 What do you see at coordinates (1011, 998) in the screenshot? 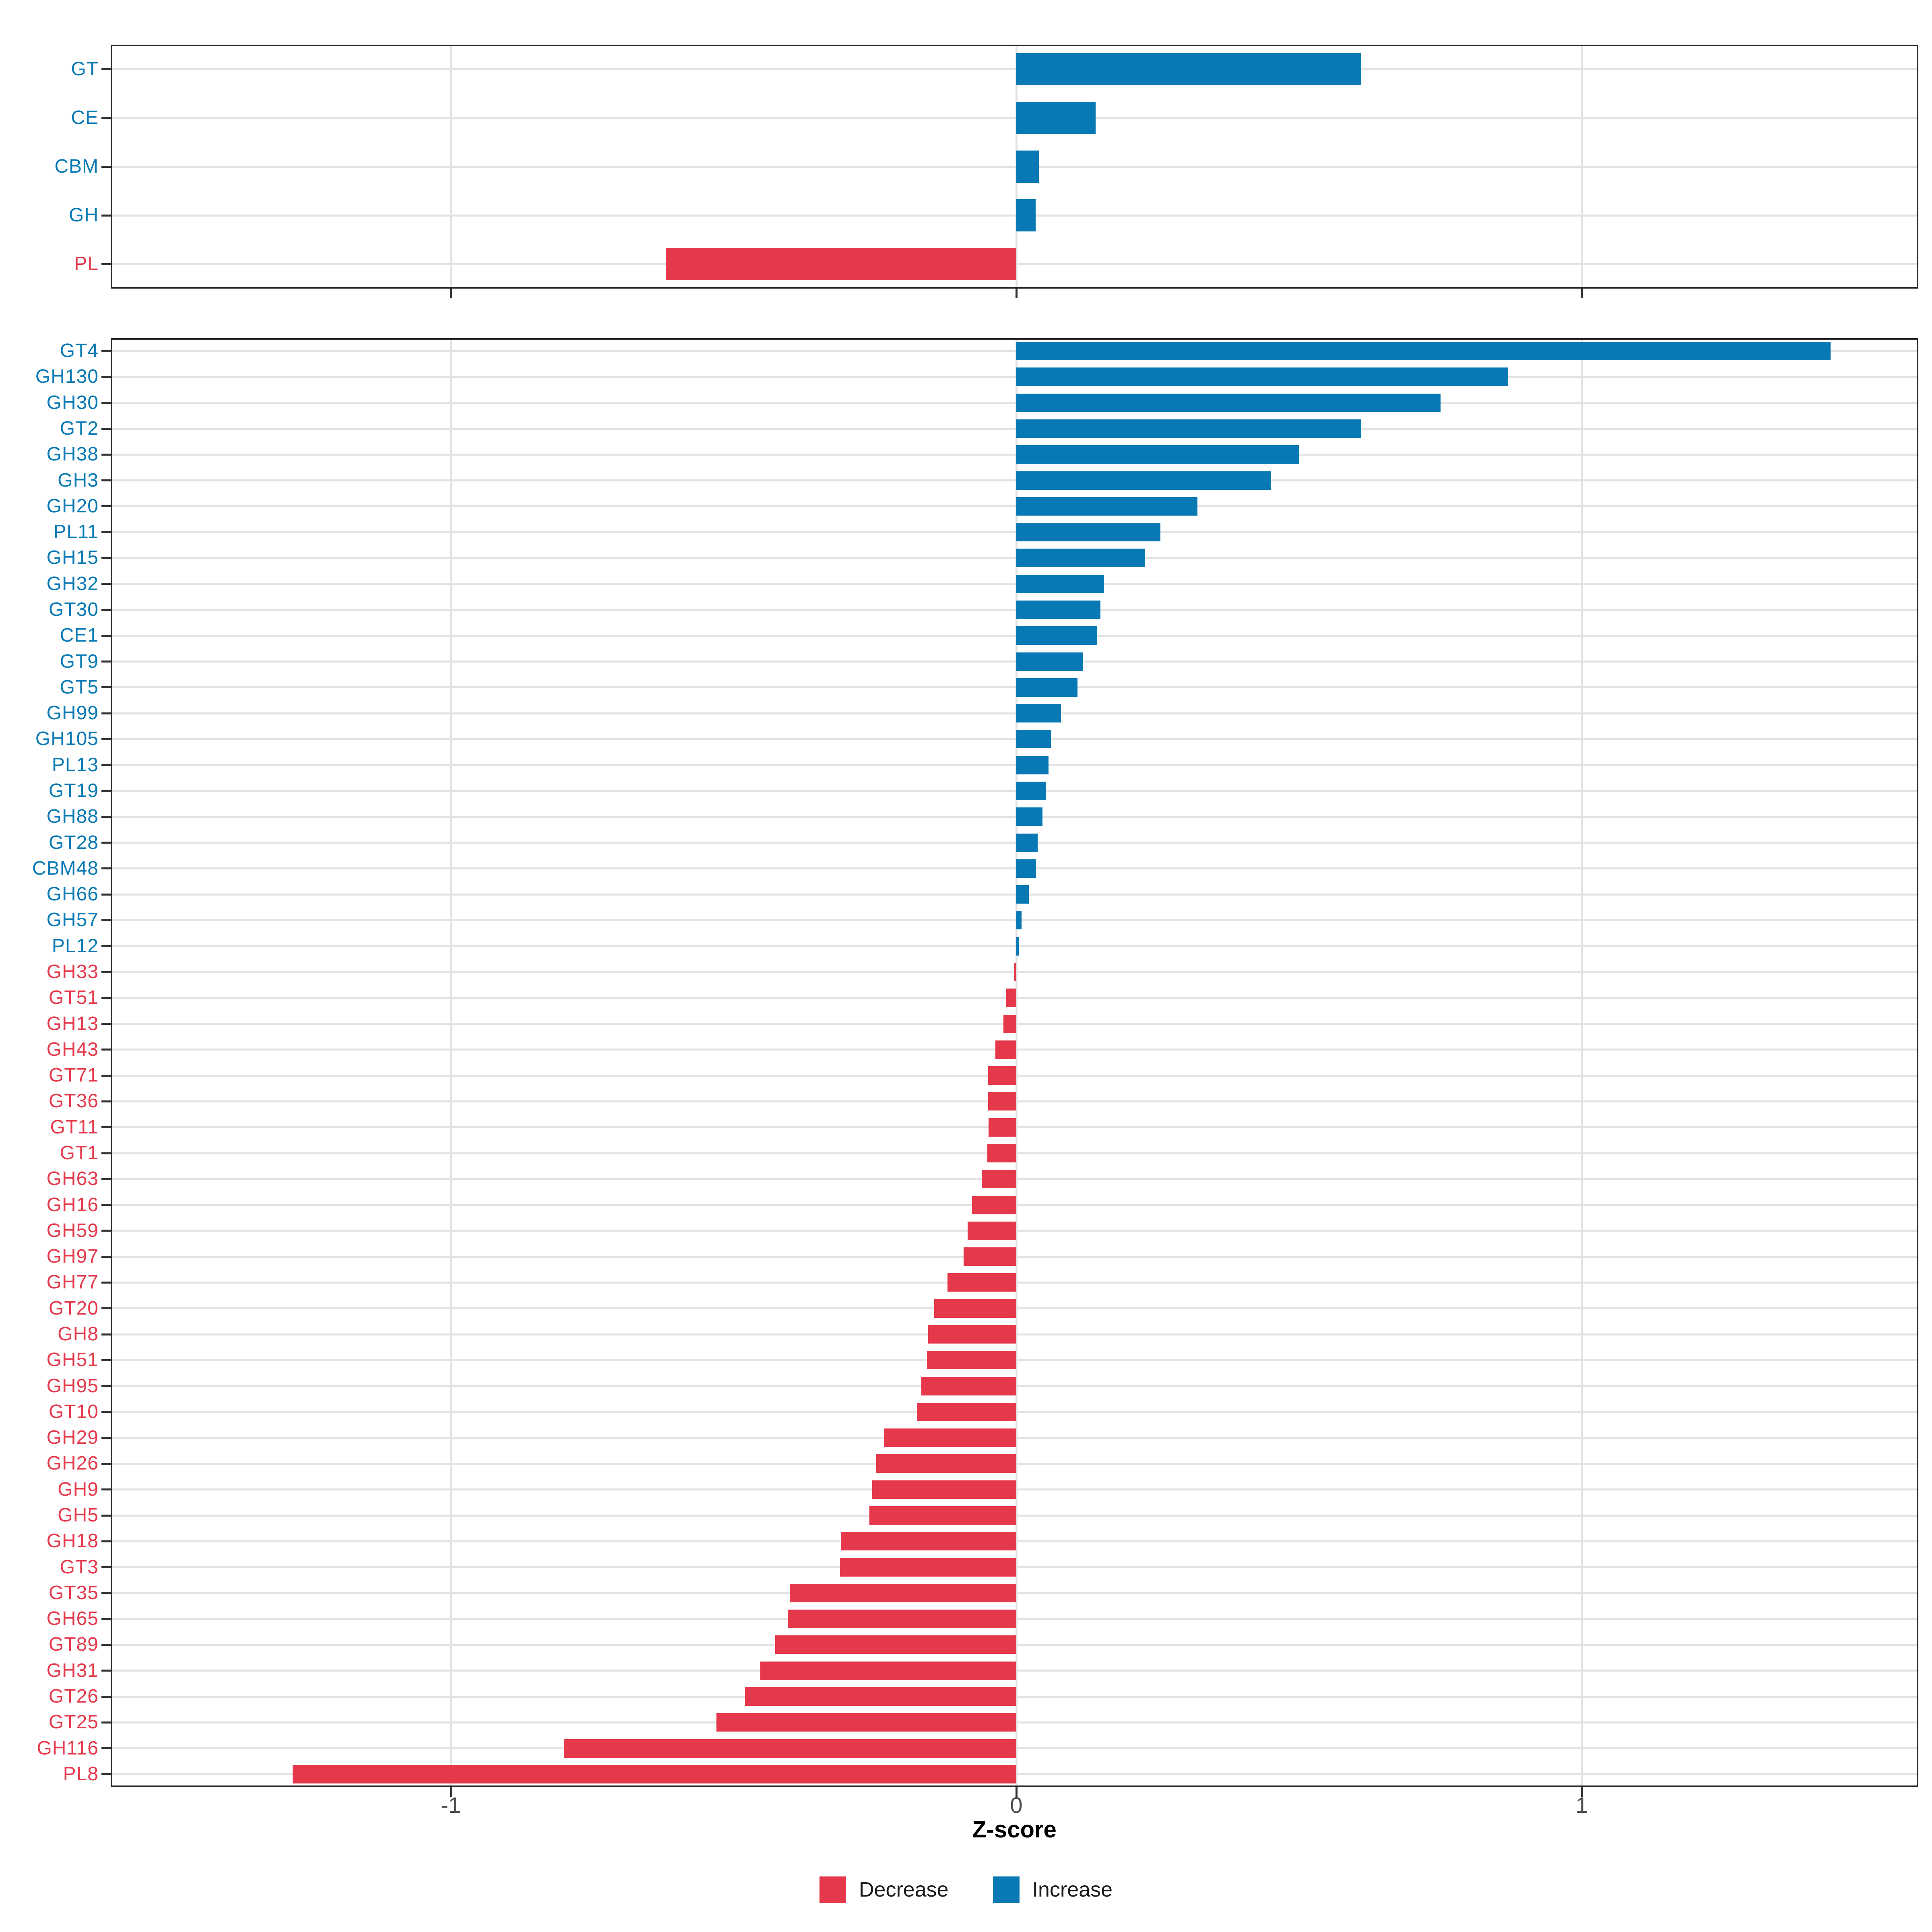
I see `bar-gt51` at bounding box center [1011, 998].